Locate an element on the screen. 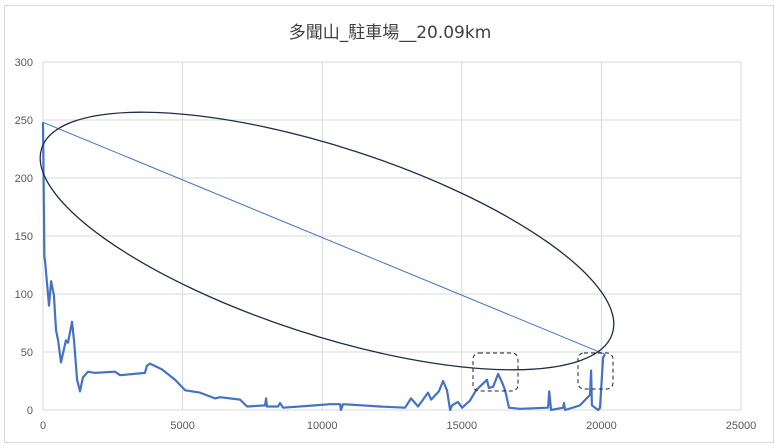 The width and height of the screenshot is (779, 448). y-tick-label: 50 is located at coordinates (27, 353).